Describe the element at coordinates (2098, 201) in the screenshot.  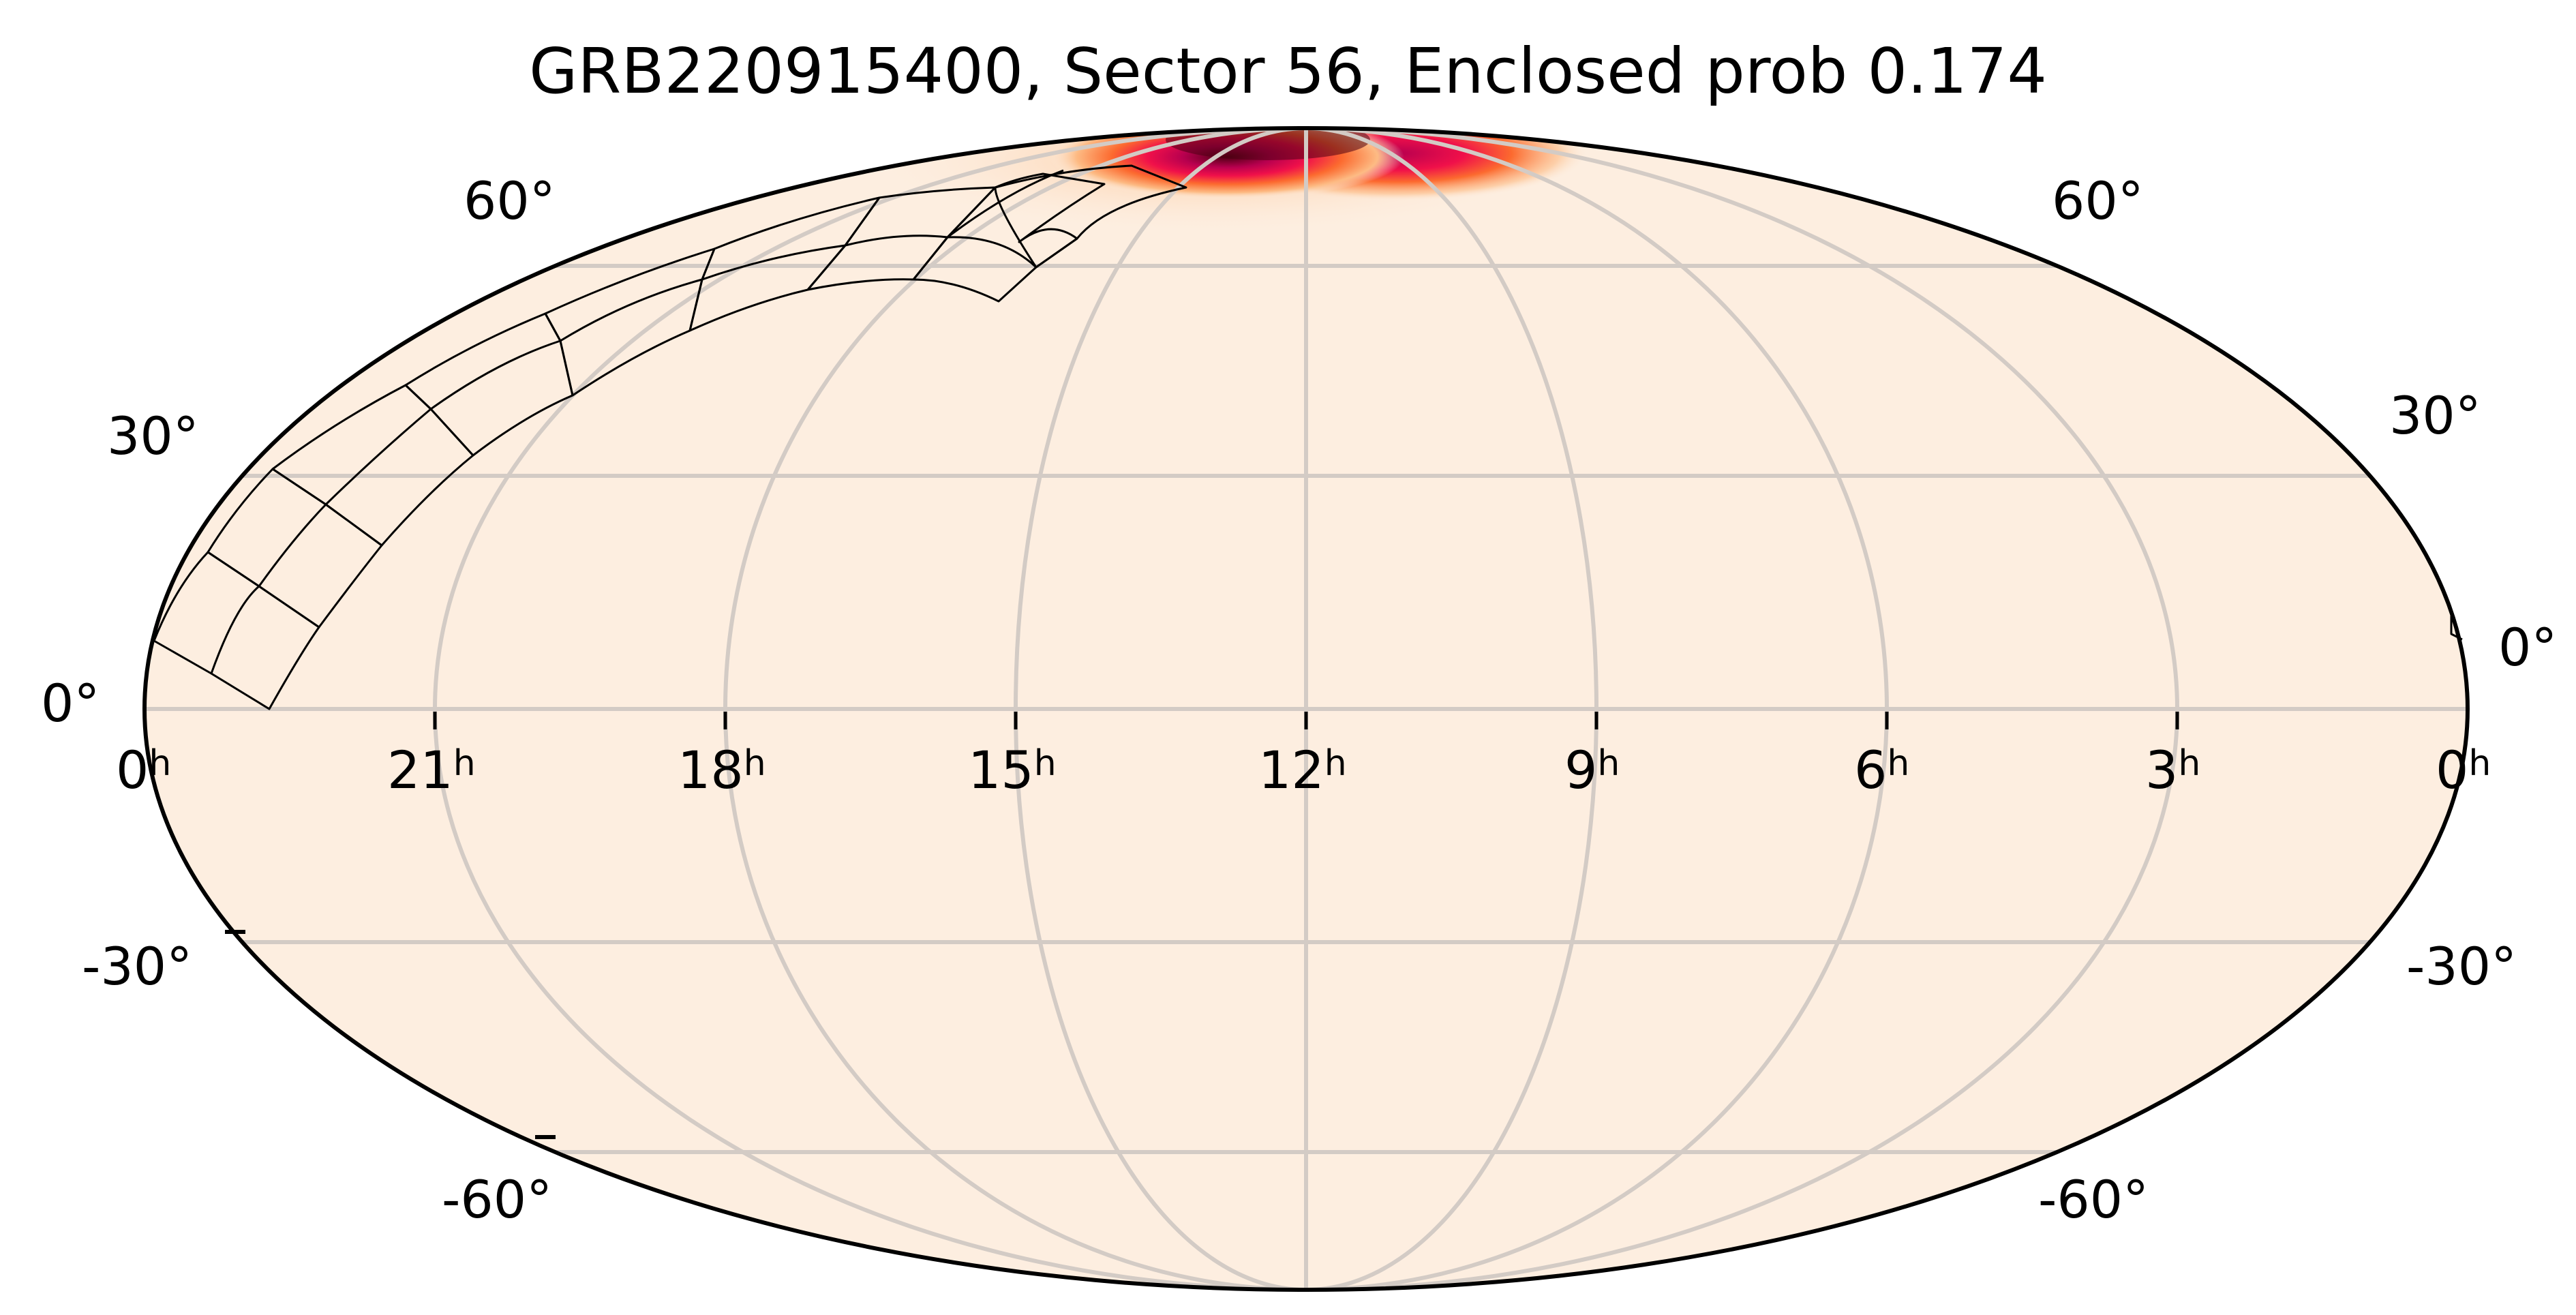
I see `dec-label-right-60: 60°` at that location.